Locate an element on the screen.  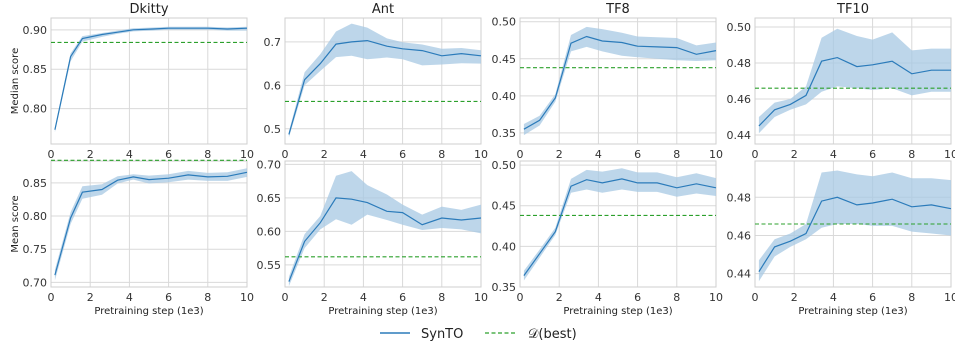
panel-4: 0 2 4 6 8 10 0.44 0.46 0.48 0.50 TF10 is located at coordinates (841, 81).